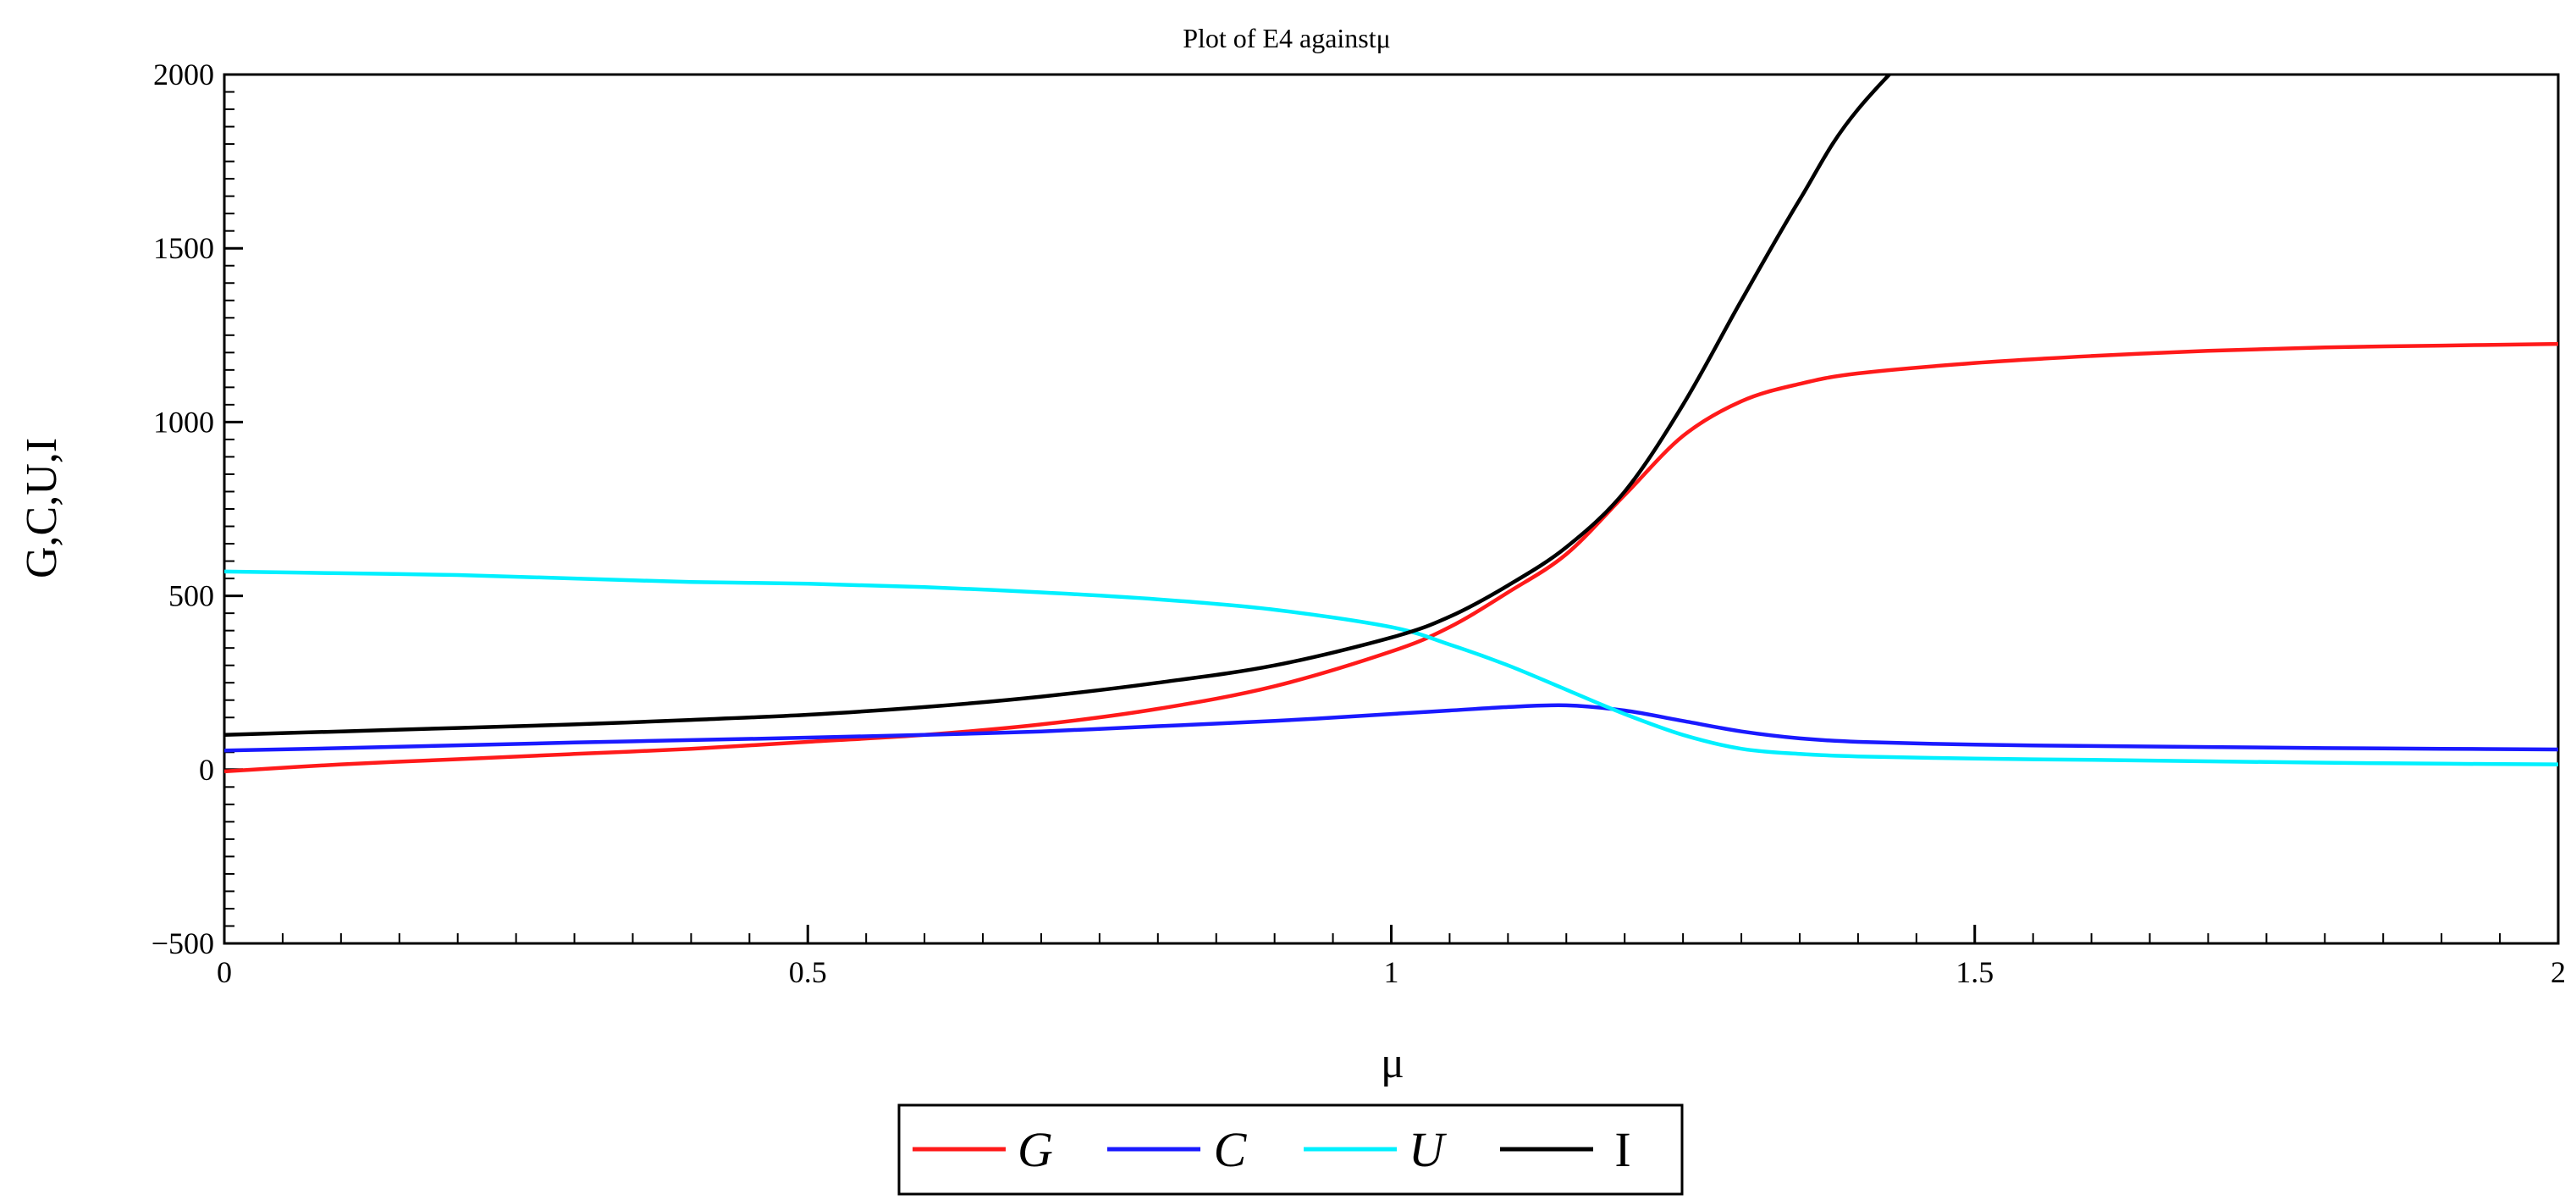  What do you see at coordinates (808, 972) in the screenshot?
I see `x-tick-label: 0.5` at bounding box center [808, 972].